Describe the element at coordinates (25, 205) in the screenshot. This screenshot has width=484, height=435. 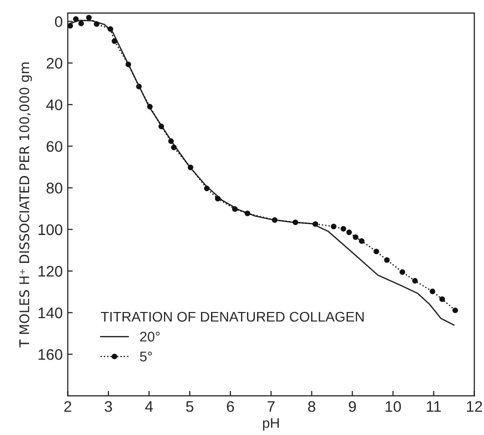
I see `y-axis-title: T̄ MOLES H⁺ DISSOCIATED PER 100,000 gm` at that location.